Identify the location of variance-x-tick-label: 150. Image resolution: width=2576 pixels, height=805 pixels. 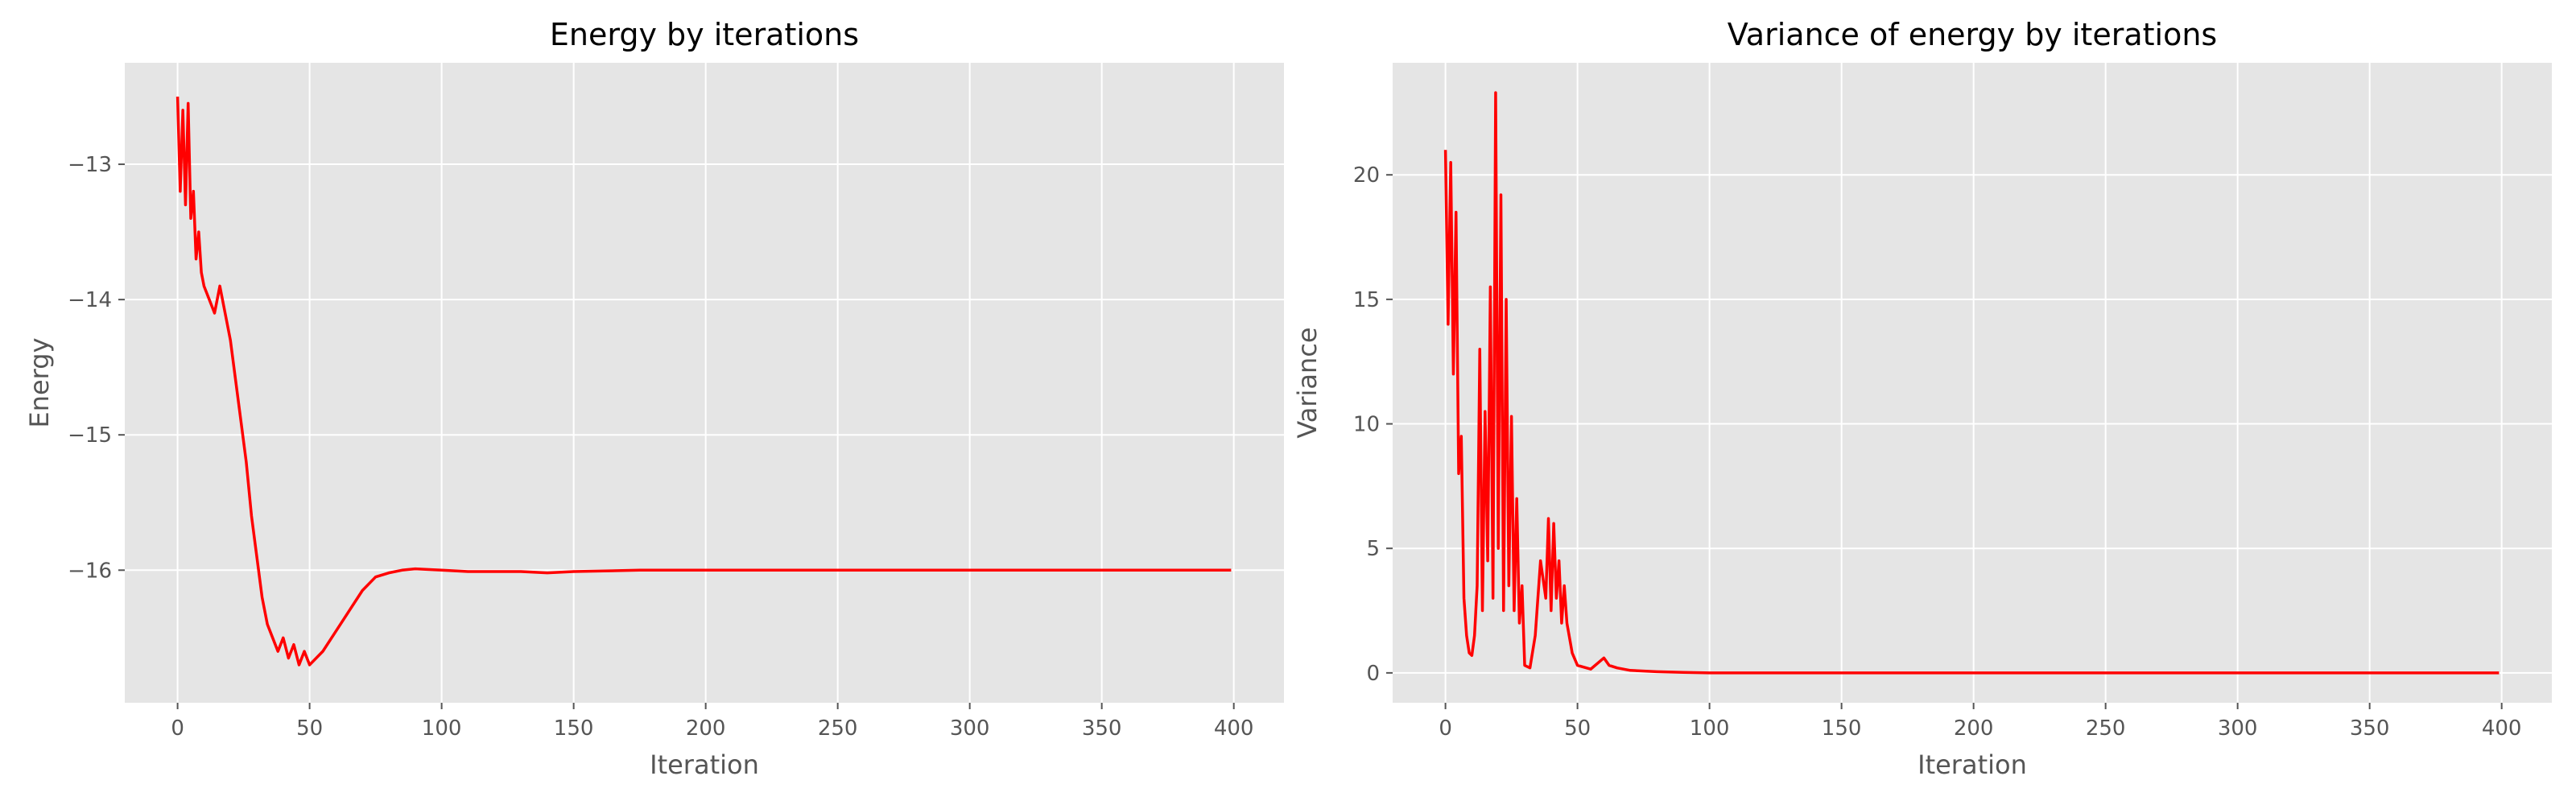
(1842, 728).